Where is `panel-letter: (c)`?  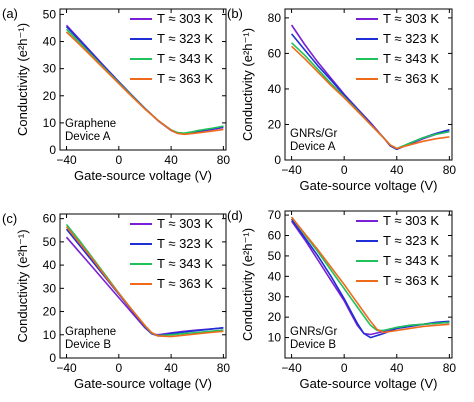
panel-letter: (c) is located at coordinates (9, 218).